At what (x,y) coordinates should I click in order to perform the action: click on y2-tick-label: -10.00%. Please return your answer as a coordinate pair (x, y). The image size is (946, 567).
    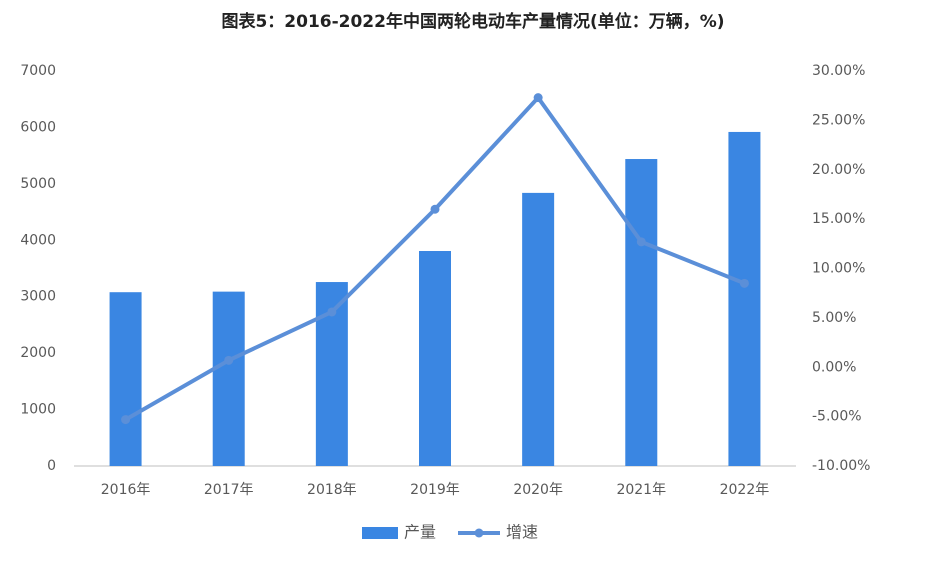
    Looking at the image, I should click on (841, 466).